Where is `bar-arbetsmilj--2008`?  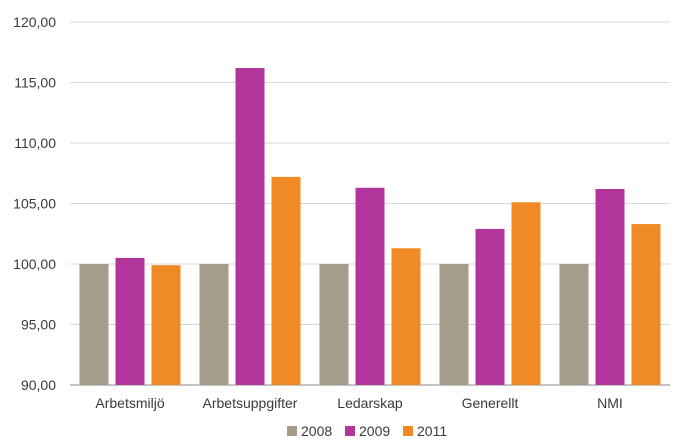 bar-arbetsmilj--2008 is located at coordinates (94, 324).